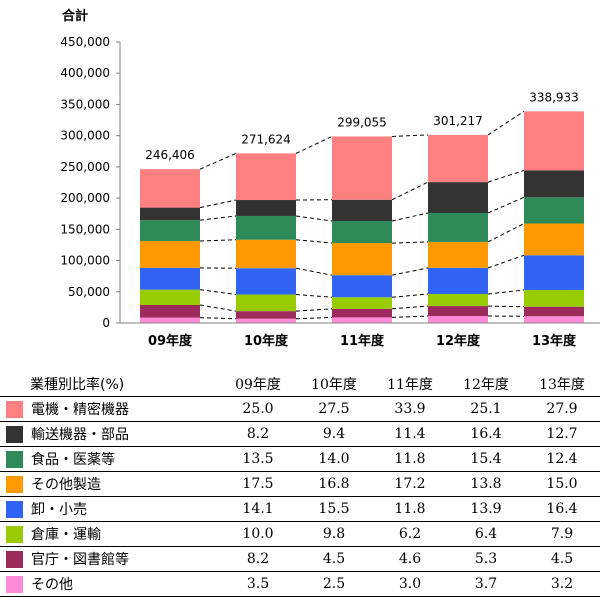  Describe the element at coordinates (258, 534) in the screenshot. I see `ratio-cell: 10.0` at that location.